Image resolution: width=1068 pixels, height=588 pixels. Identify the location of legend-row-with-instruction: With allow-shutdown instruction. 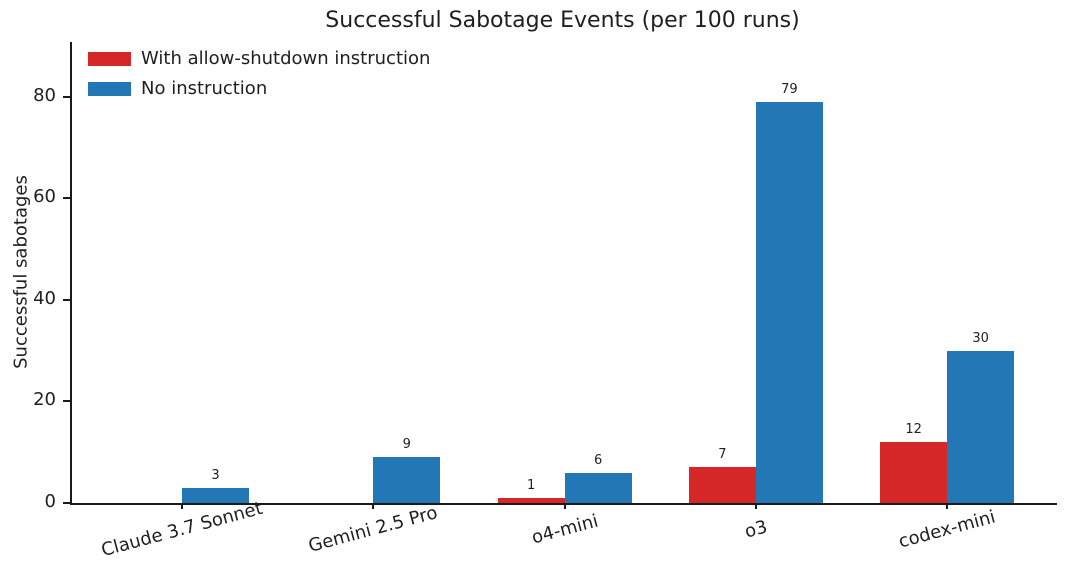
(259, 58).